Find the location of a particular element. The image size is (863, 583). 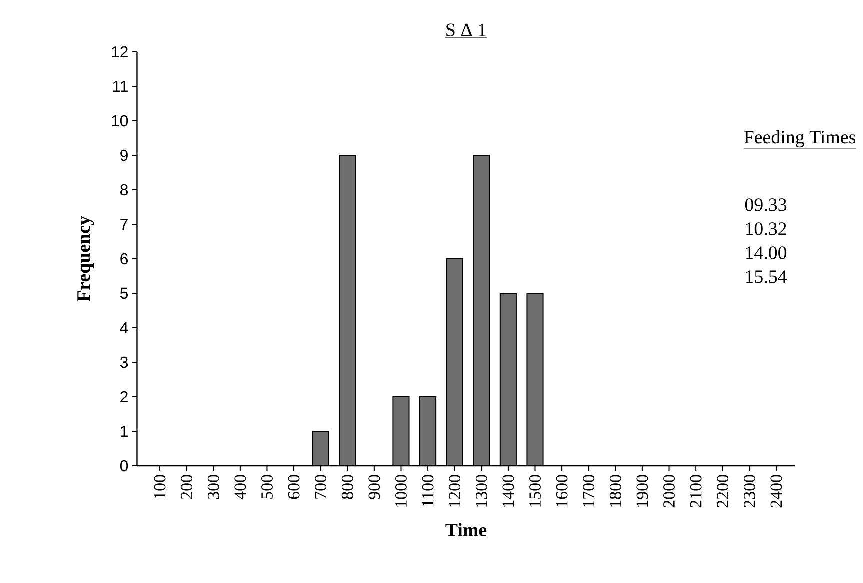

y-axis-title: Frequency is located at coordinates (86, 259).